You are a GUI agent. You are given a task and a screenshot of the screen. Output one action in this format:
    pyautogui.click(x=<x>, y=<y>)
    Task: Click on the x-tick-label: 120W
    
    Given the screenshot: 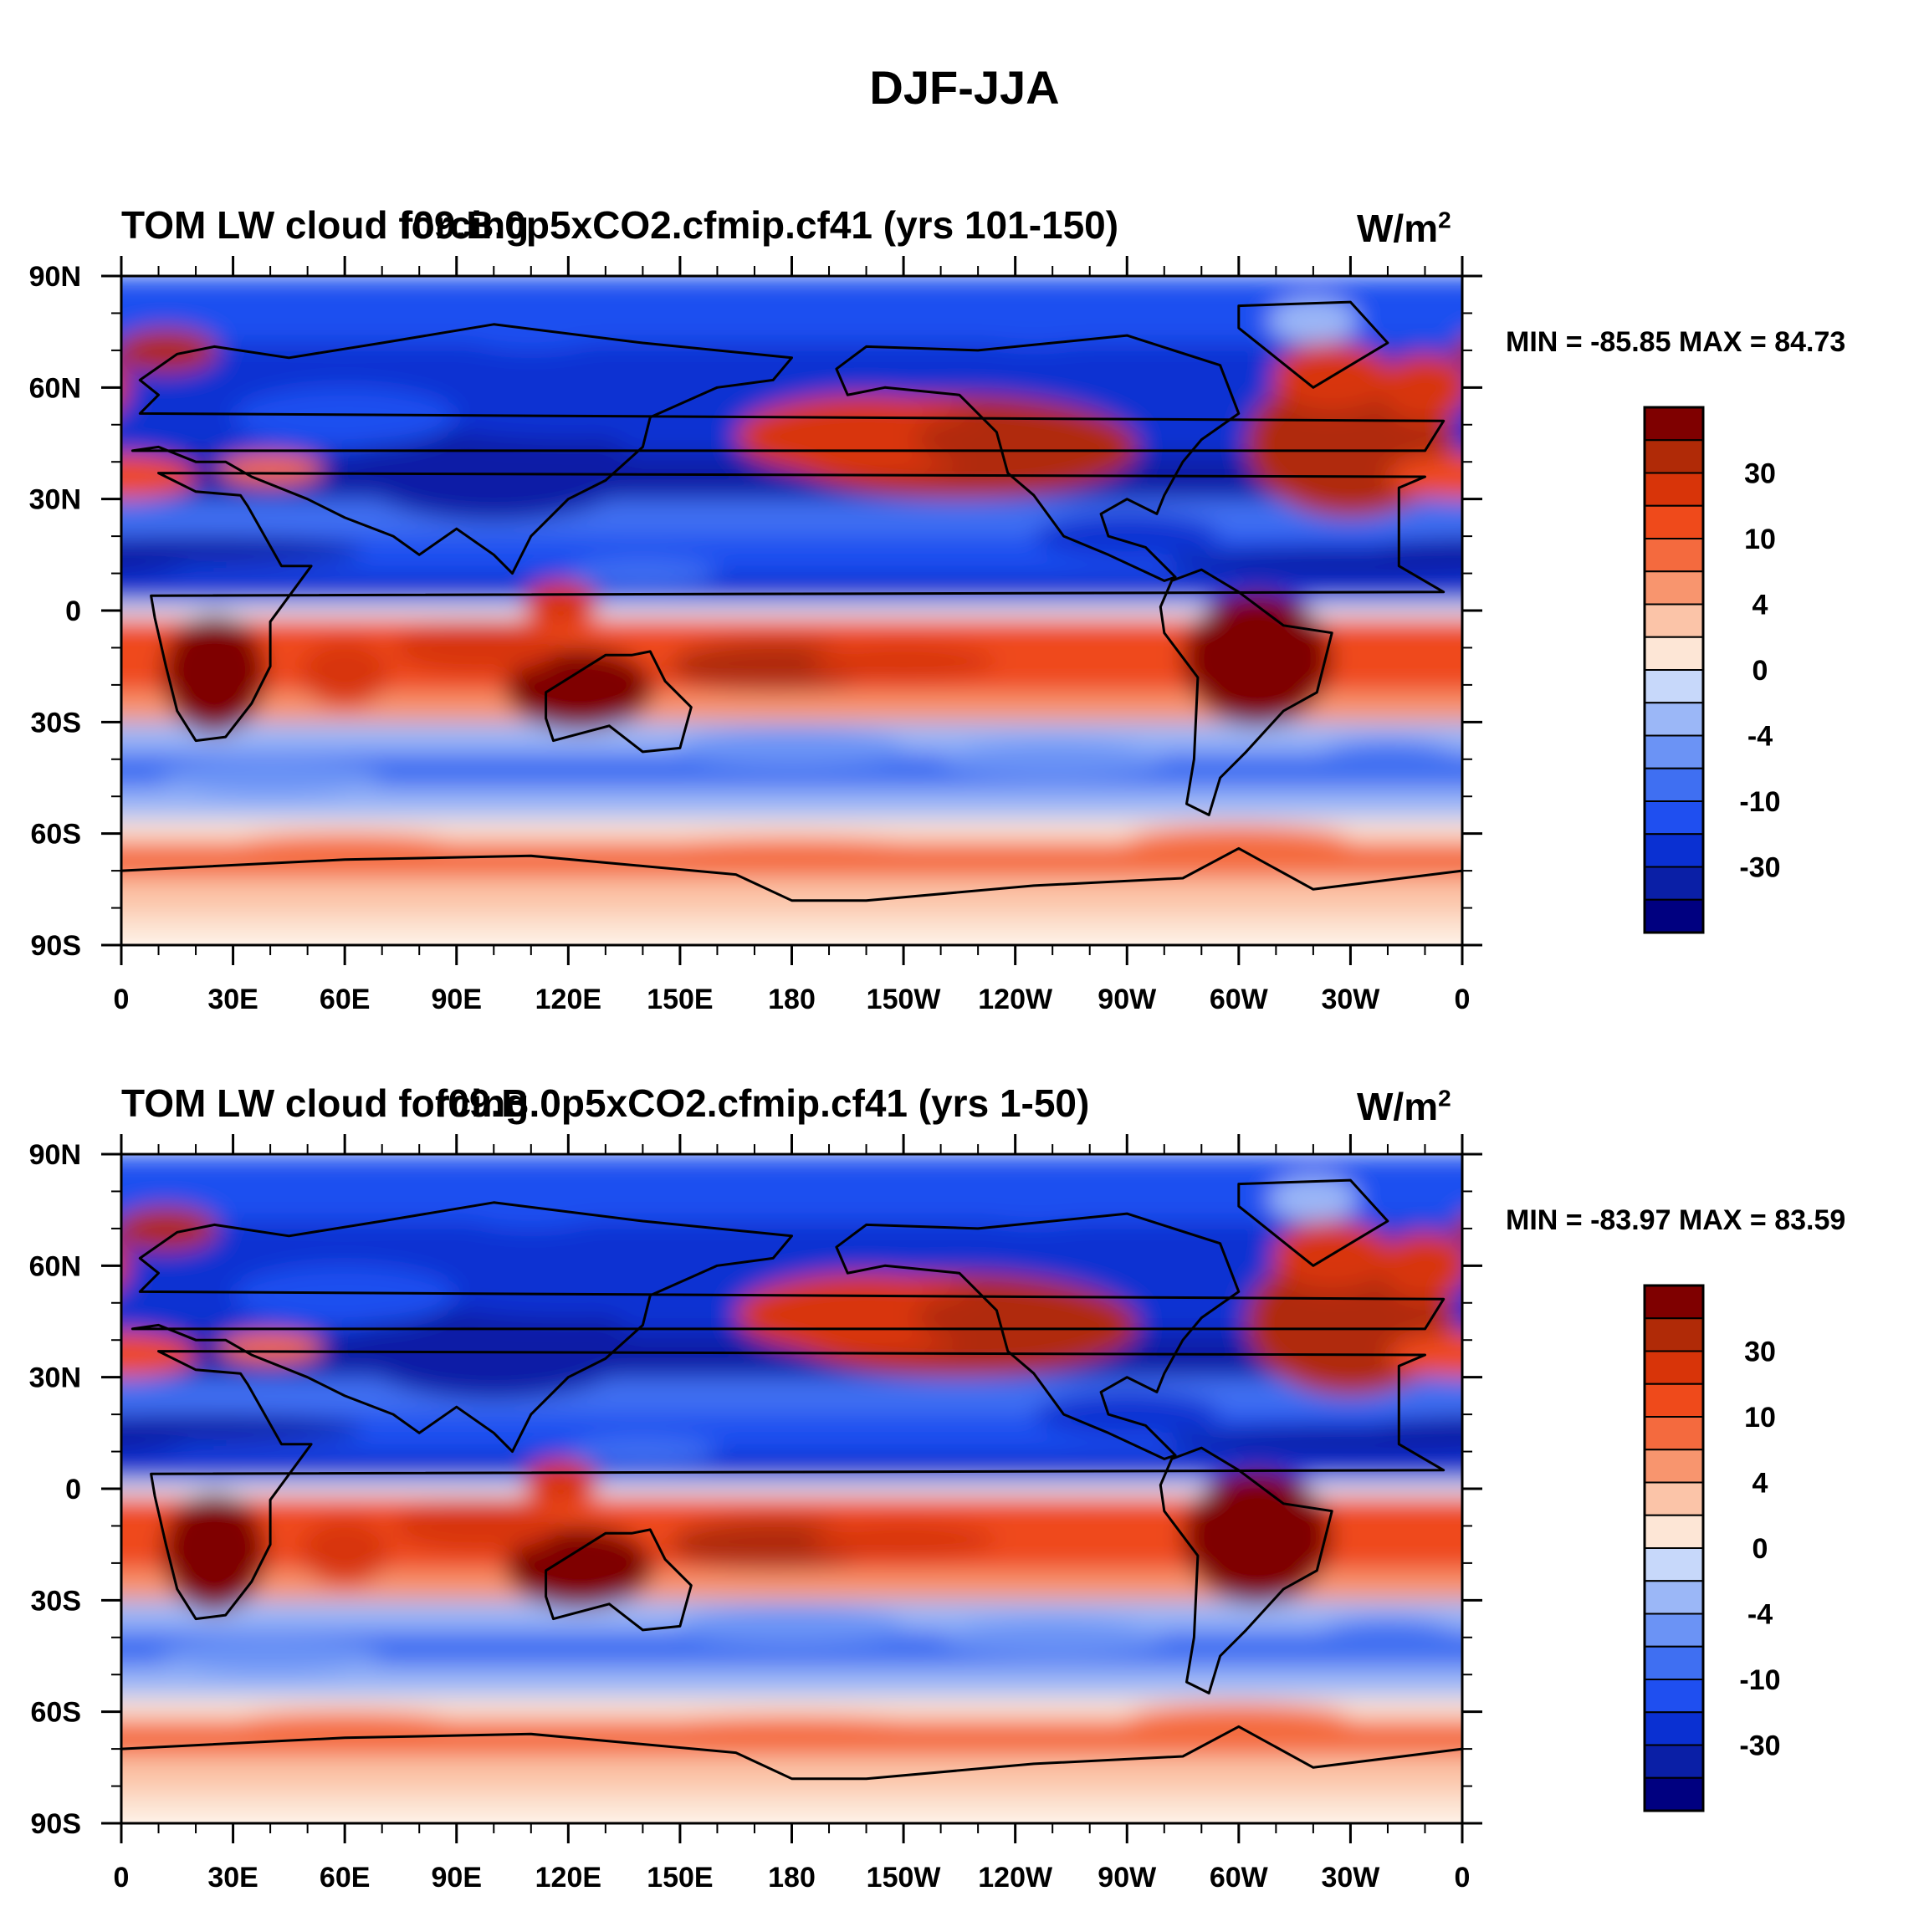 What is the action you would take?
    pyautogui.click(x=1015, y=1878)
    